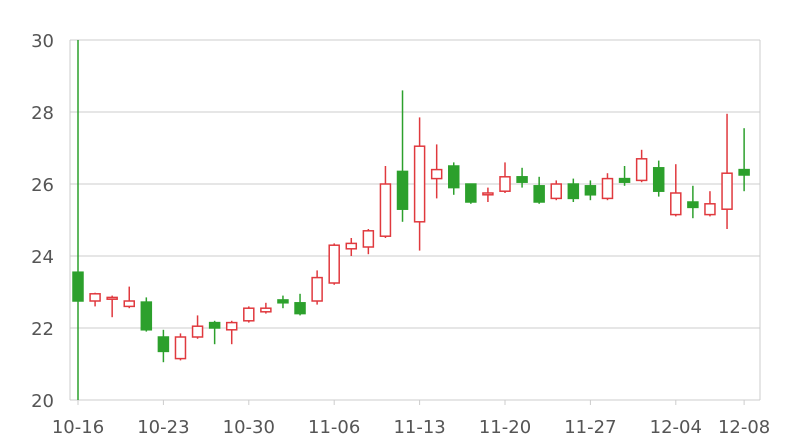  Describe the element at coordinates (676, 427) in the screenshot. I see `x-tick-label: 12-04` at that location.